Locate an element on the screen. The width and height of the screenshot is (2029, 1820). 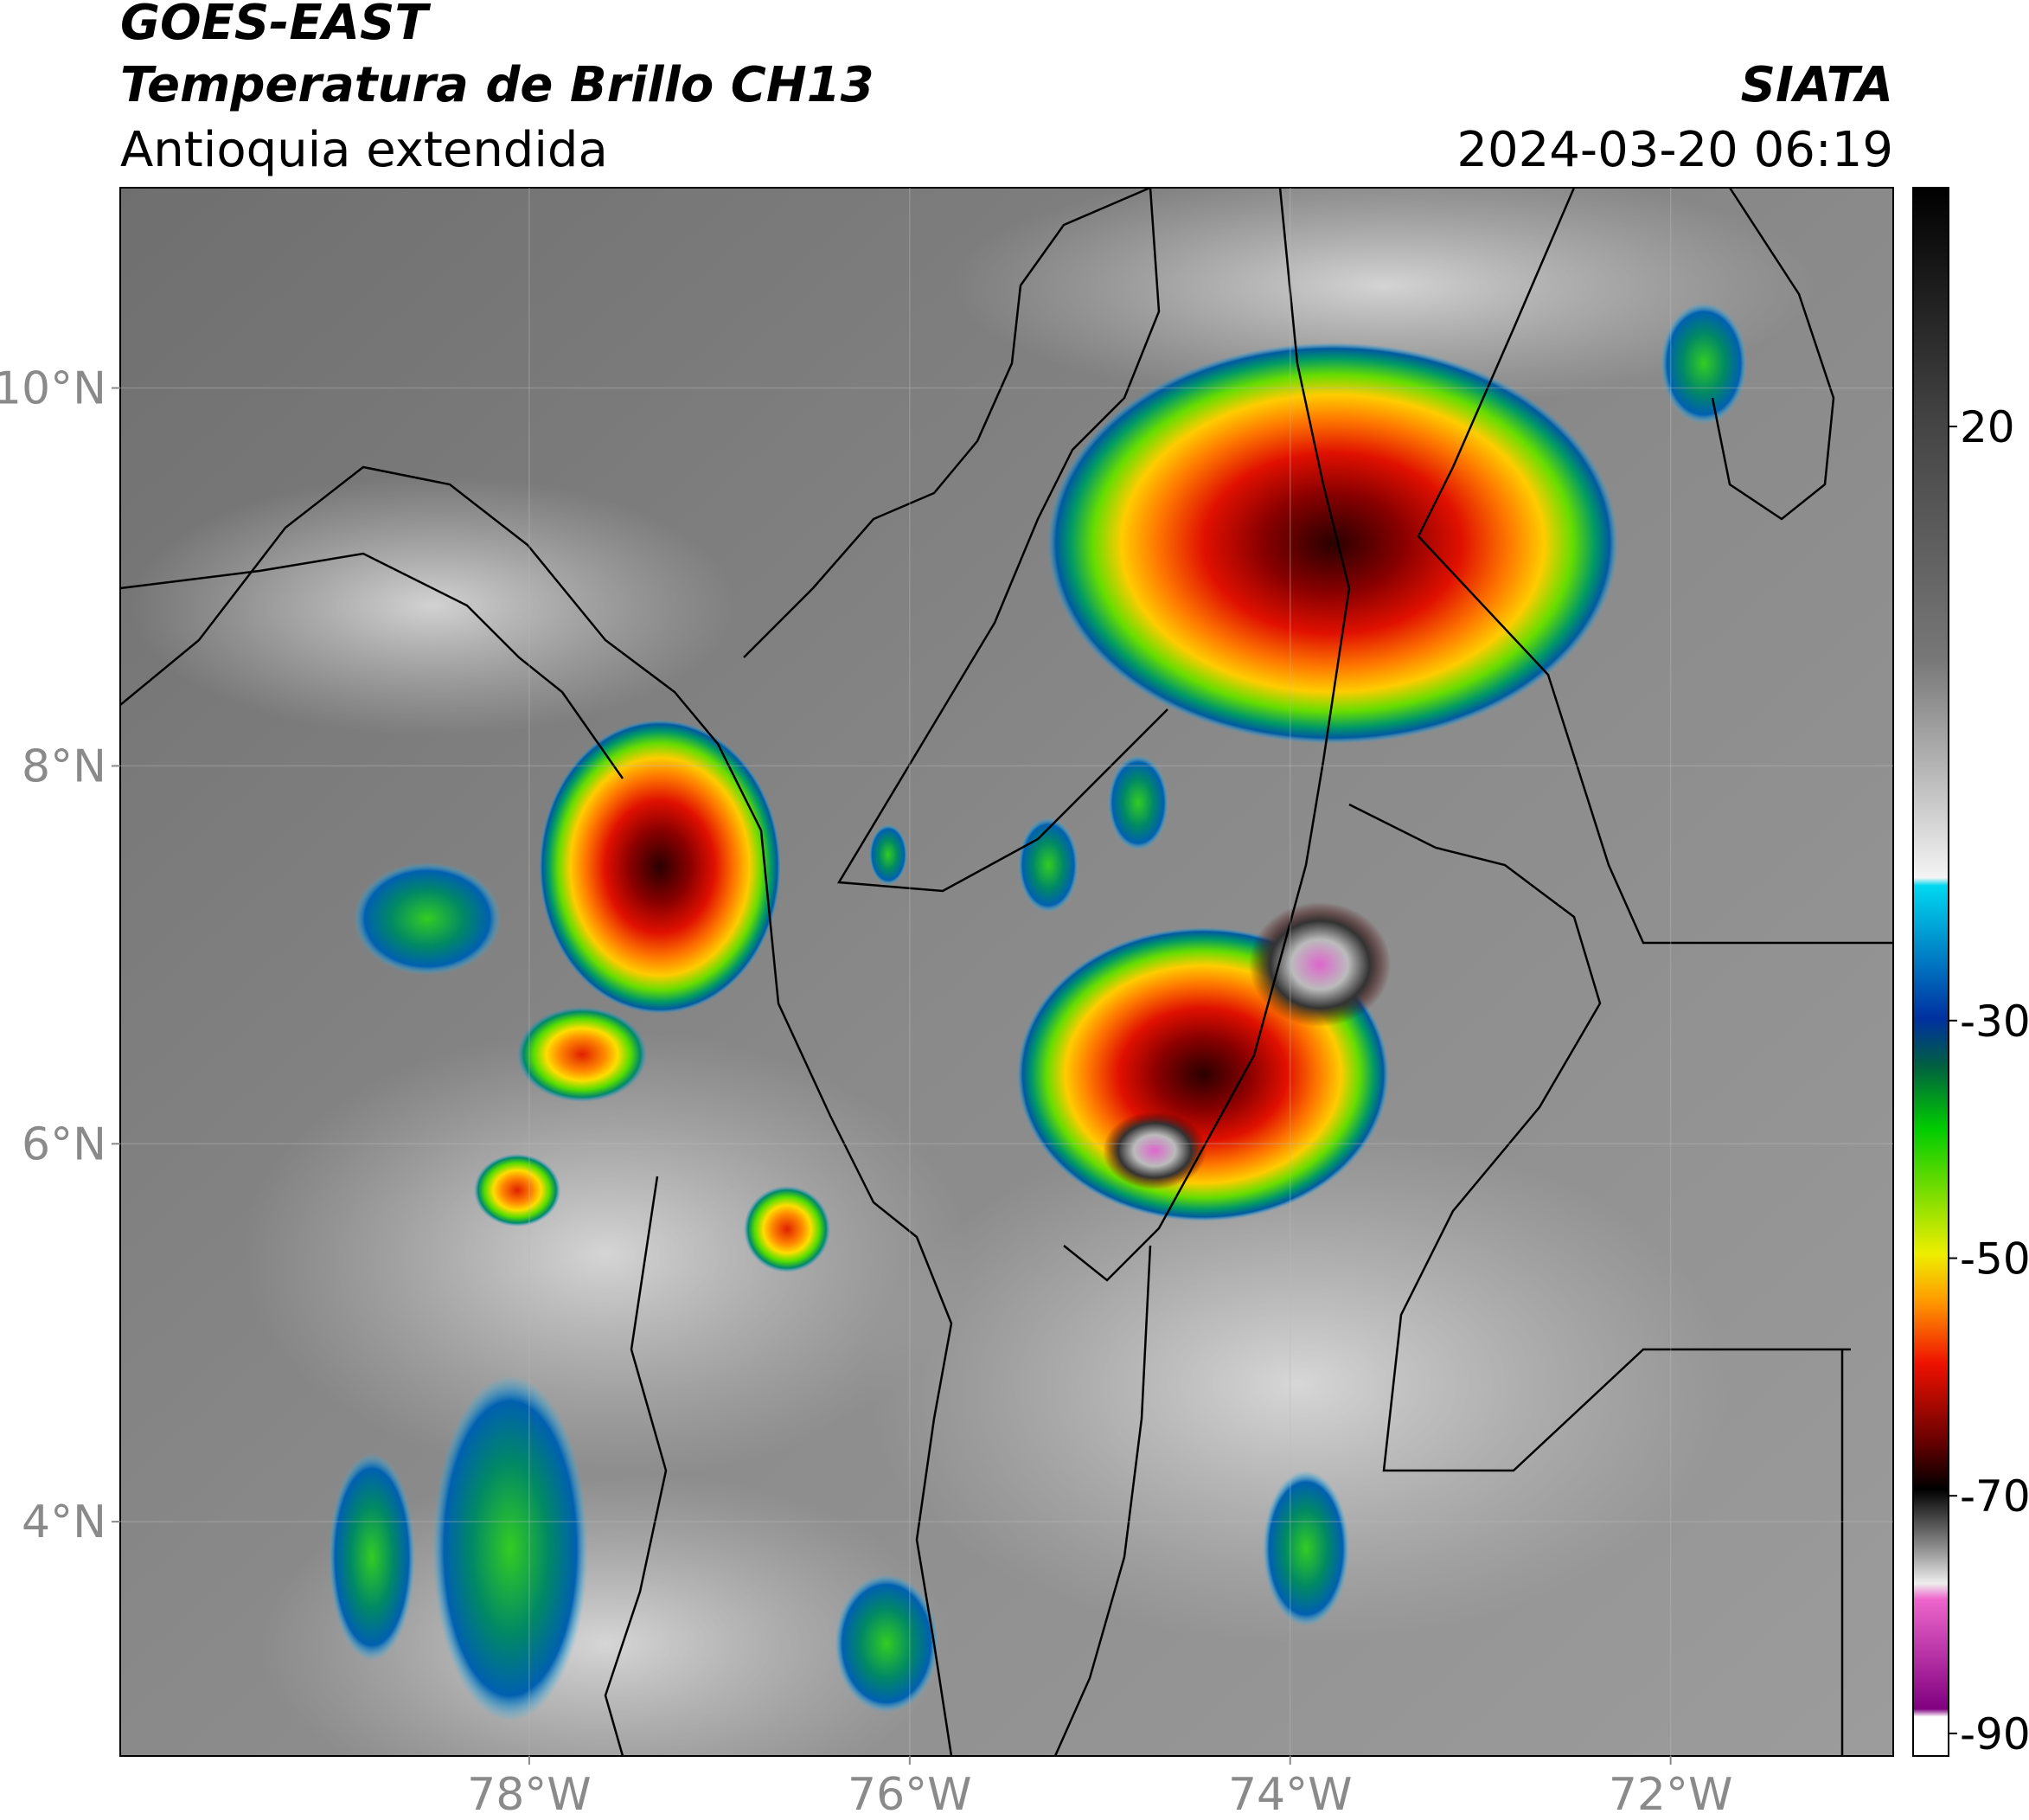
datetime-label: 2024-03-20 06:19 is located at coordinates (1674, 150).